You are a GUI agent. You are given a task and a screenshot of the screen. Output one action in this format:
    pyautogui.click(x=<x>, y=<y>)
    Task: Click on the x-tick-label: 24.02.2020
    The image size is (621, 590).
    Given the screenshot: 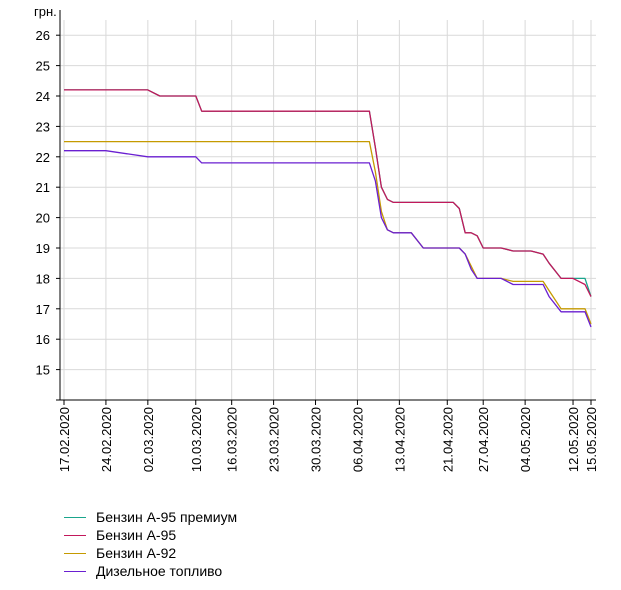 What is the action you would take?
    pyautogui.click(x=106, y=439)
    